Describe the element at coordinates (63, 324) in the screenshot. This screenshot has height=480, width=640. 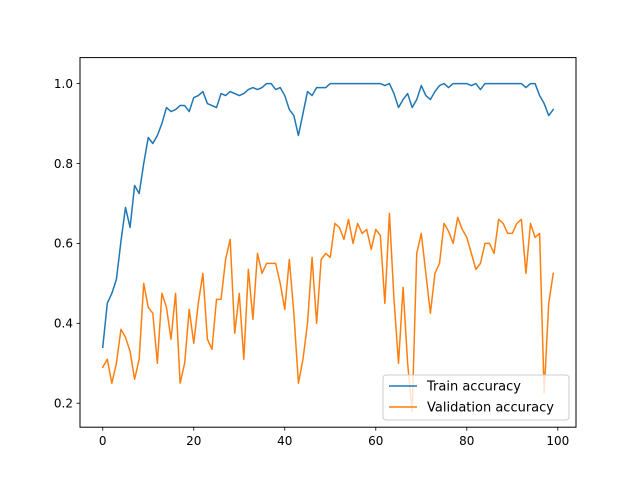
I see `y-tick-label: 0.4` at that location.